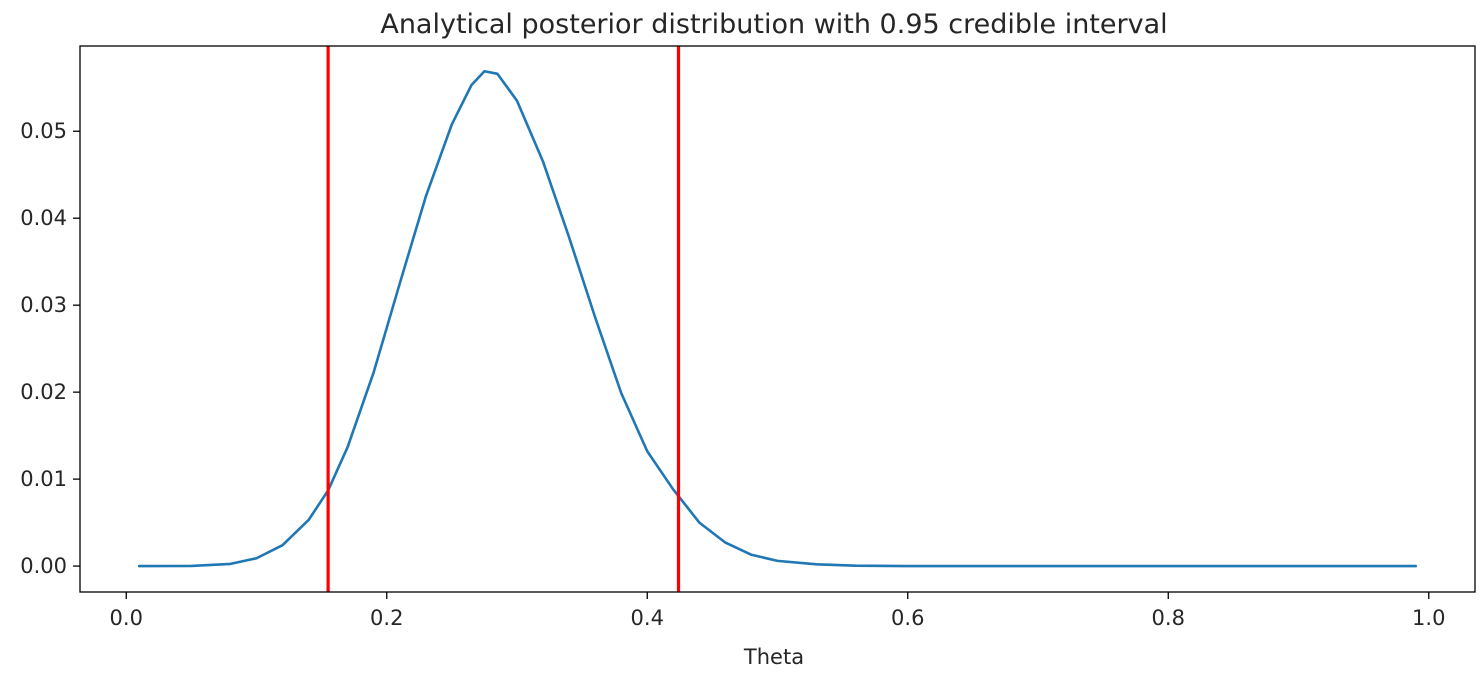 The image size is (1482, 680). I want to click on y-tick-label: 0.03, so click(43, 305).